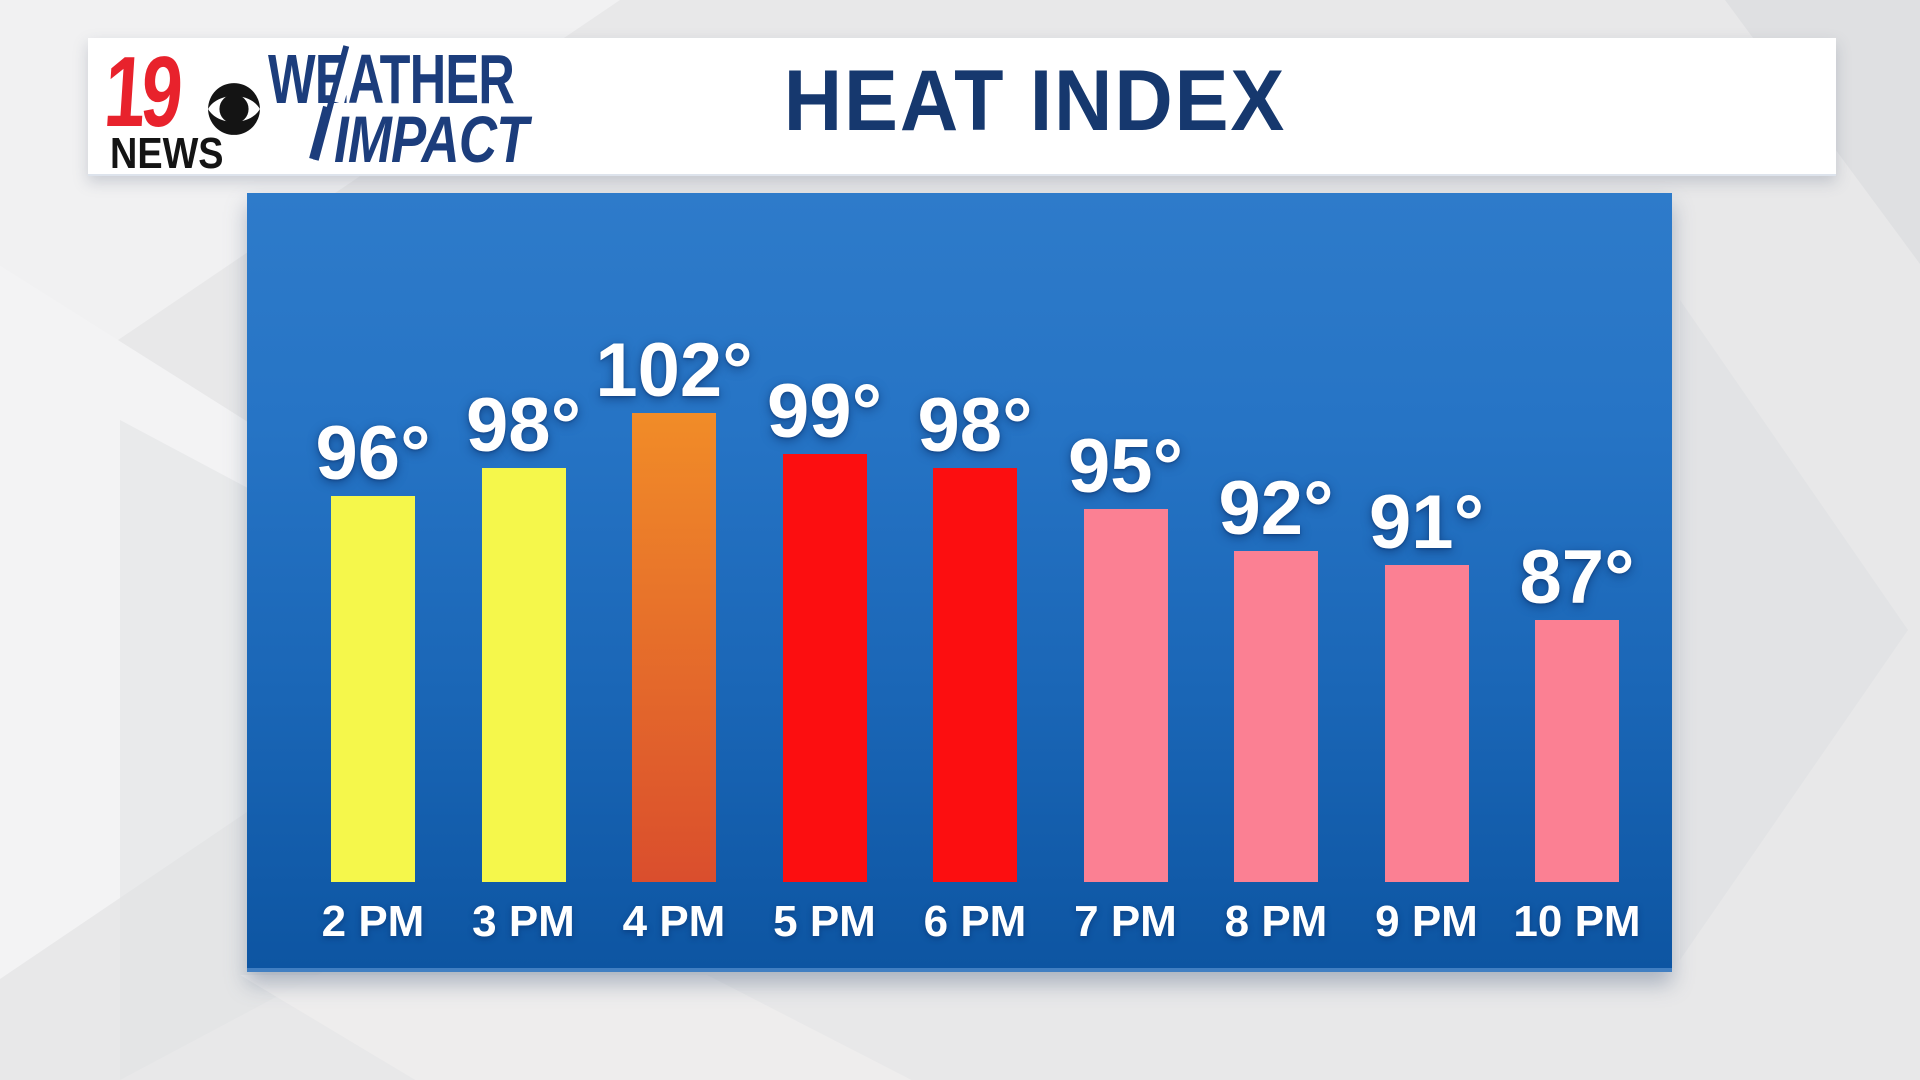 The height and width of the screenshot is (1080, 1920). I want to click on bar-time-label: 2 PM, so click(373, 921).